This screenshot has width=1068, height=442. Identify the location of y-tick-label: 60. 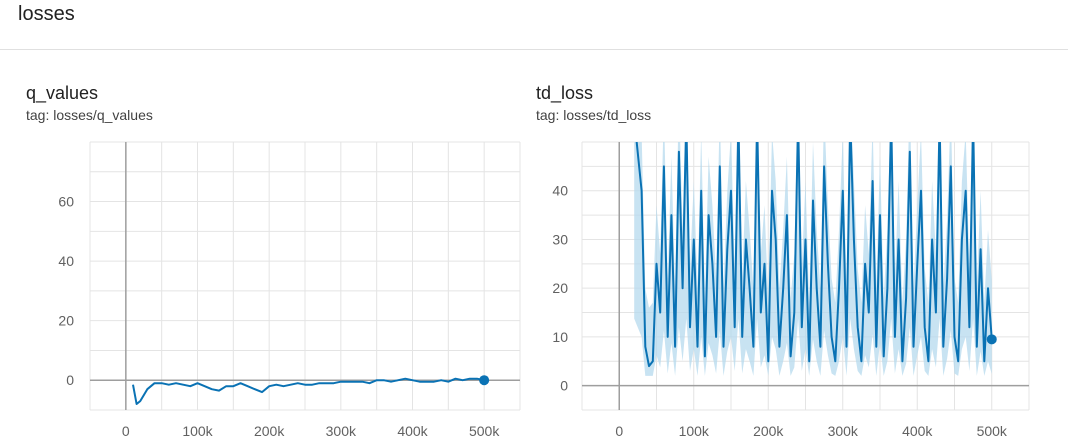
(66, 202).